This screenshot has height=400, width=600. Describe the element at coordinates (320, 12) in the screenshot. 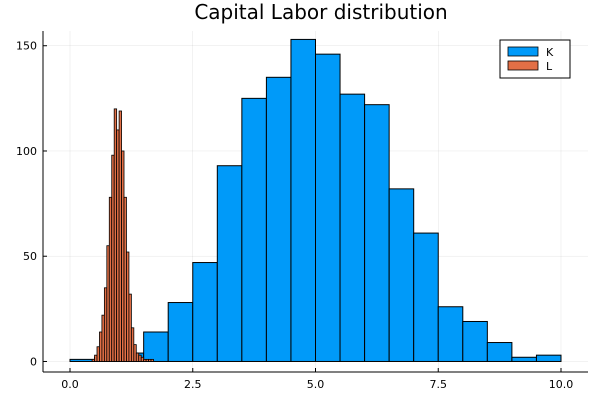

I see `chart-title: Capital Labor distribution` at that location.